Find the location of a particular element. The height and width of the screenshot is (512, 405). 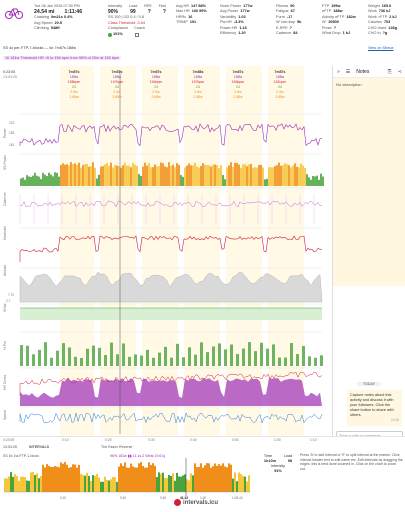

lap-header: 7m57s 188w 156bpm 24 2.5w 2.68w is located at coordinates (238, 85).